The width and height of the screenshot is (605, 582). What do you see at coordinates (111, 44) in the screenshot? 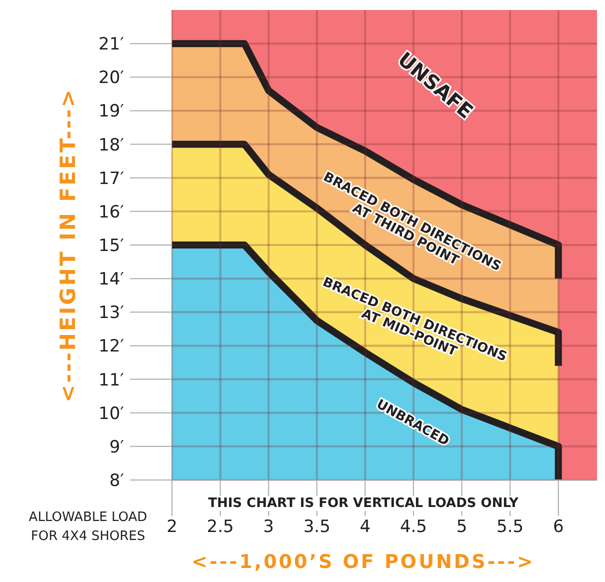
I see `y-tick-label: 21′` at bounding box center [111, 44].